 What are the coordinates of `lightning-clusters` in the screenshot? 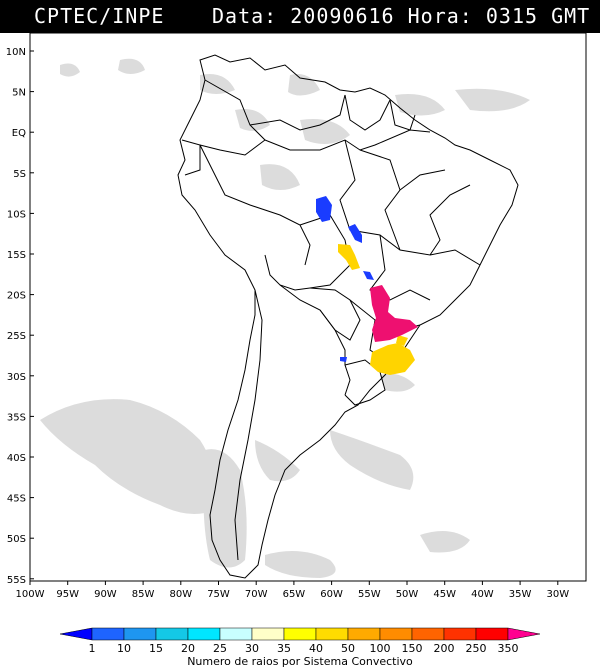 It's located at (367, 285).